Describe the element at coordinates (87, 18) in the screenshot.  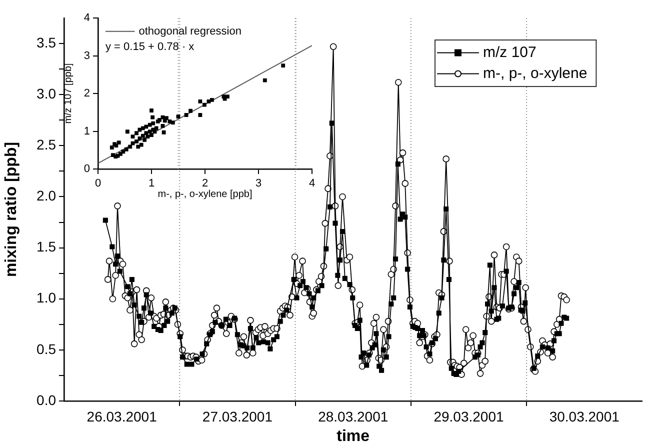
I see `y-tick-label: 4` at that location.